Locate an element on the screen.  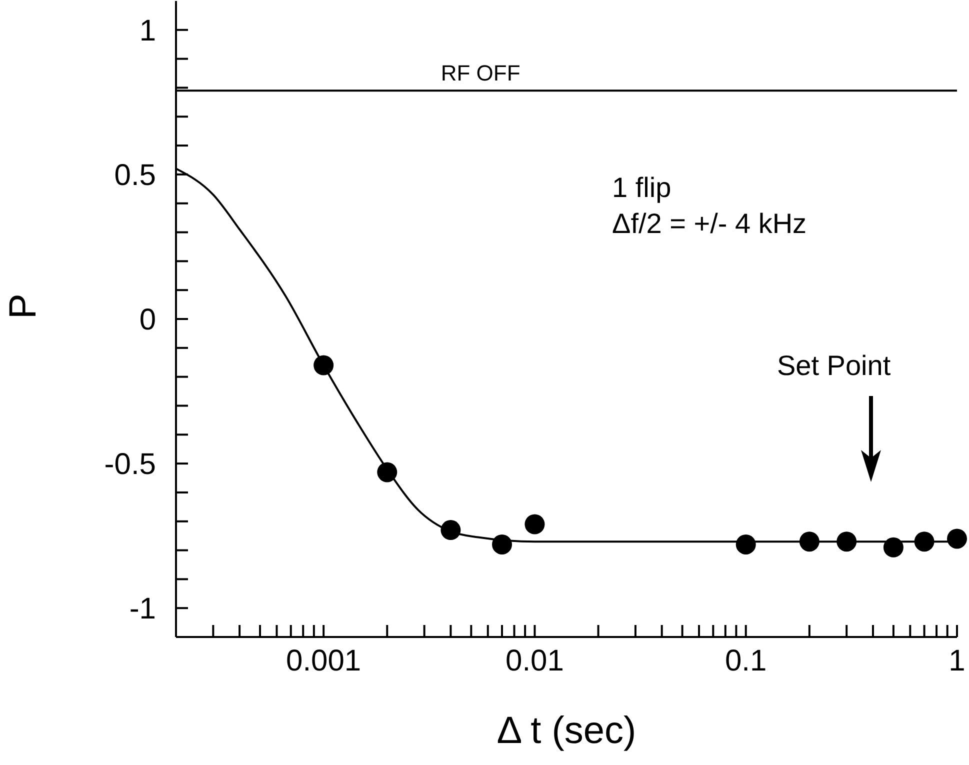
y-tick-label: -1 is located at coordinates (142, 609).